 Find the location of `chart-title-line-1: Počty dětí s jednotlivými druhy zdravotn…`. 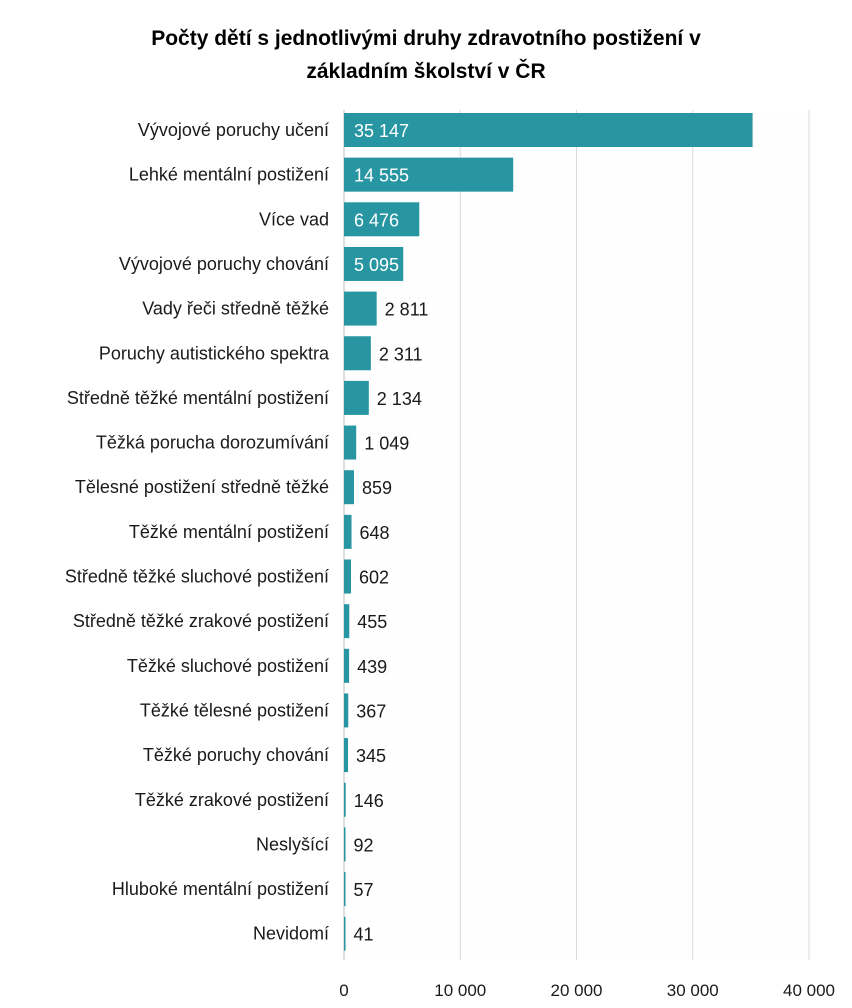

chart-title-line-1: Počty dětí s jednotlivými druhy zdravotn… is located at coordinates (426, 38).